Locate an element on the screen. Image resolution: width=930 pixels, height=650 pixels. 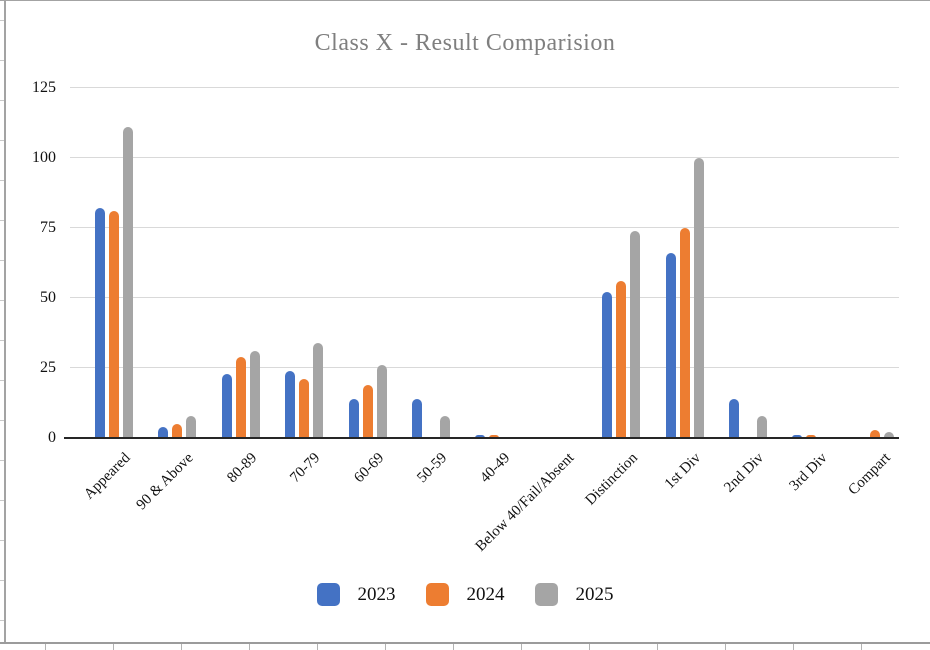
sheet-bottom-border is located at coordinates (465, 643).